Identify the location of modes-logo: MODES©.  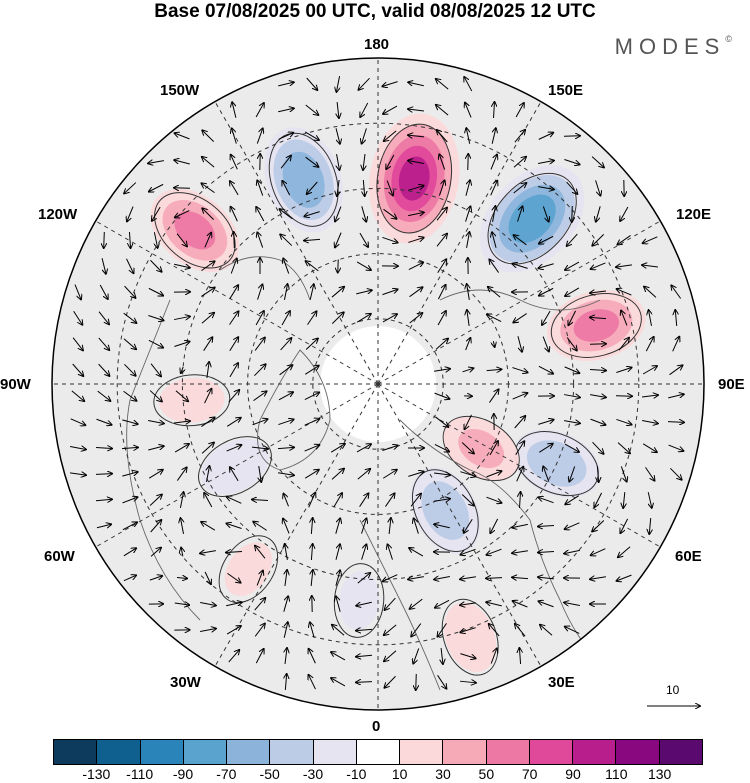
(673, 47).